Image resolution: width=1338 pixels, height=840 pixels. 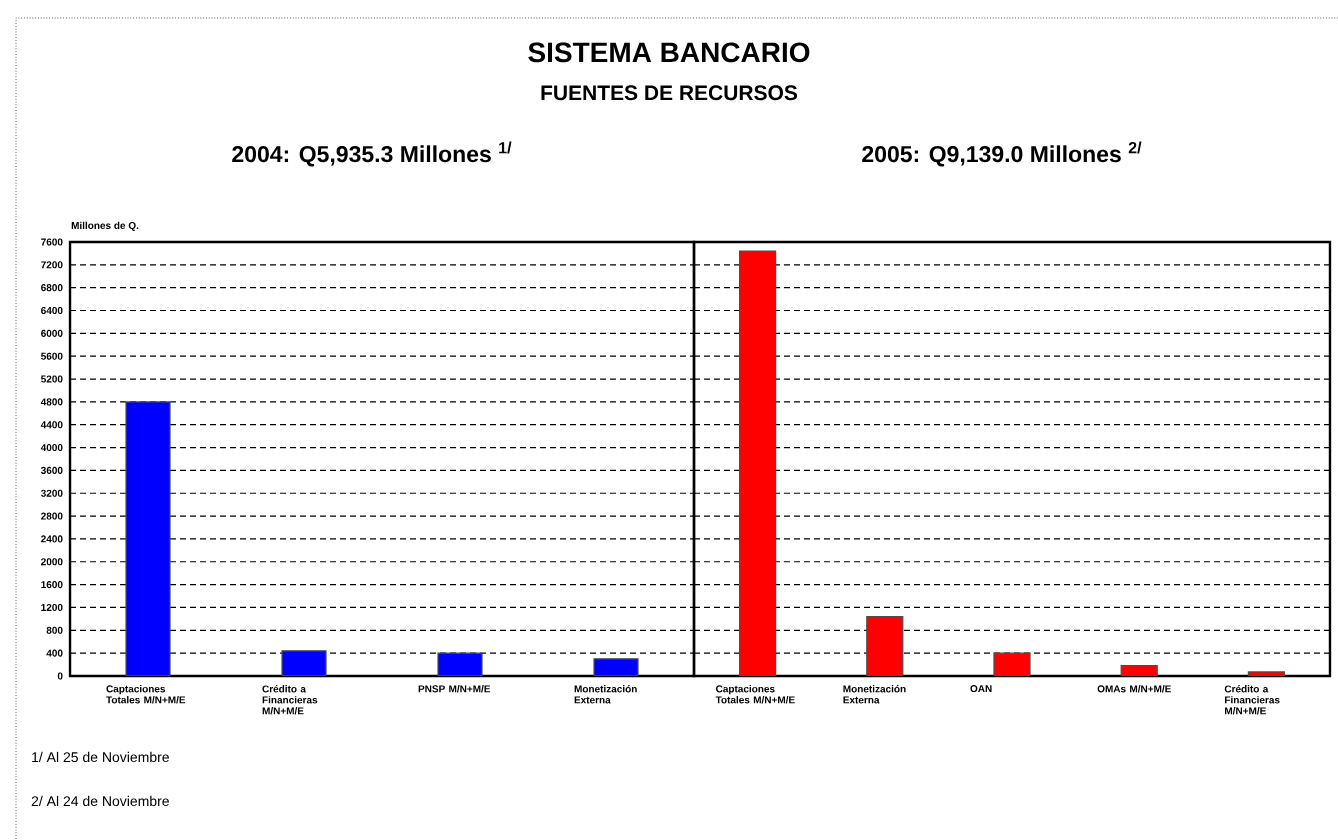 What do you see at coordinates (1002, 154) in the screenshot?
I see `chart-subtitle: 2005: Q9,139.0 Millones $^{2/}$` at bounding box center [1002, 154].